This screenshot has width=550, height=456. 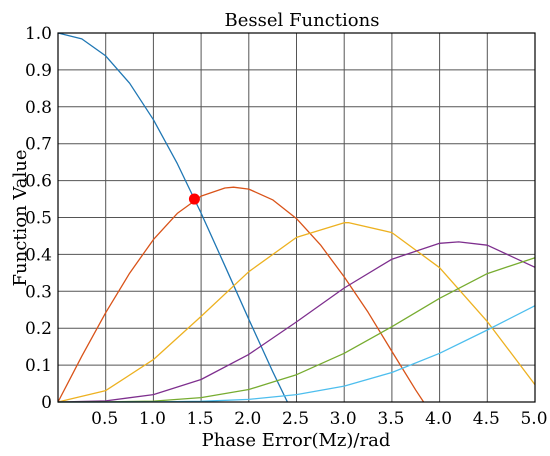 What do you see at coordinates (438, 419) in the screenshot?
I see `x-tick-label: 4.0` at bounding box center [438, 419].